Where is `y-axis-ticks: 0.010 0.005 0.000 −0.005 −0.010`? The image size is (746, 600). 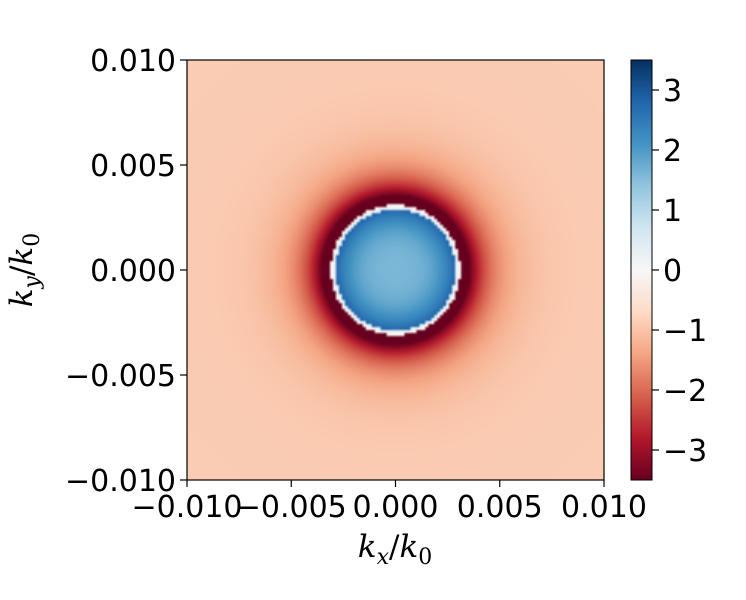
y-axis-ticks: 0.010 0.005 0.000 −0.005 −0.010 is located at coordinates (126, 271).